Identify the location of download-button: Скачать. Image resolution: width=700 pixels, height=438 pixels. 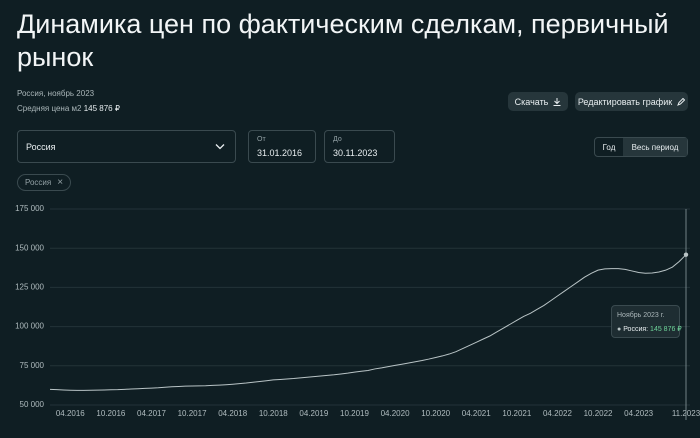
(538, 101).